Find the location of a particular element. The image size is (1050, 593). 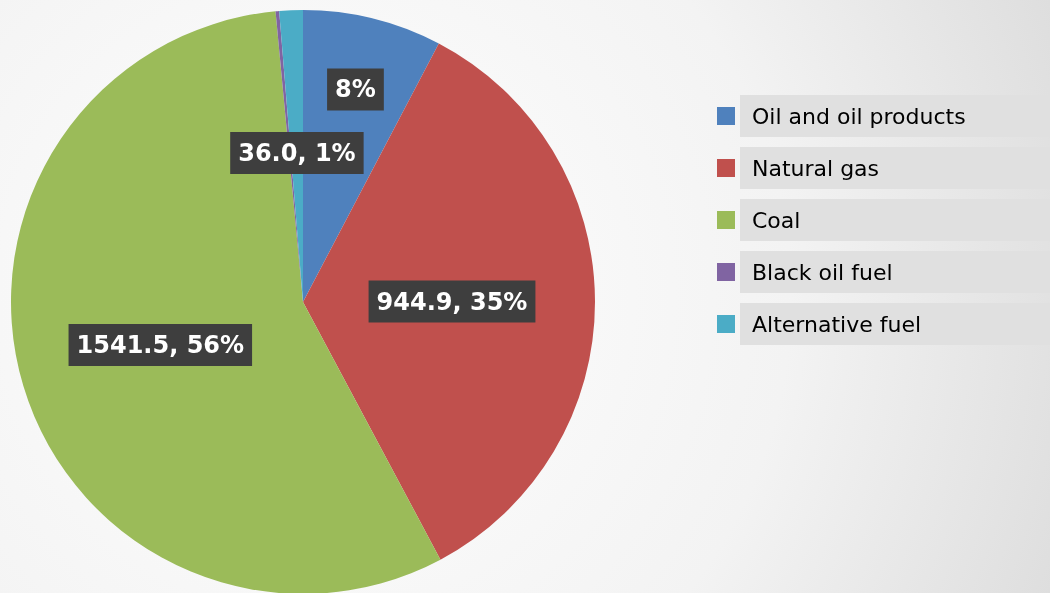

data-label: 36.0, 1% is located at coordinates (297, 153).